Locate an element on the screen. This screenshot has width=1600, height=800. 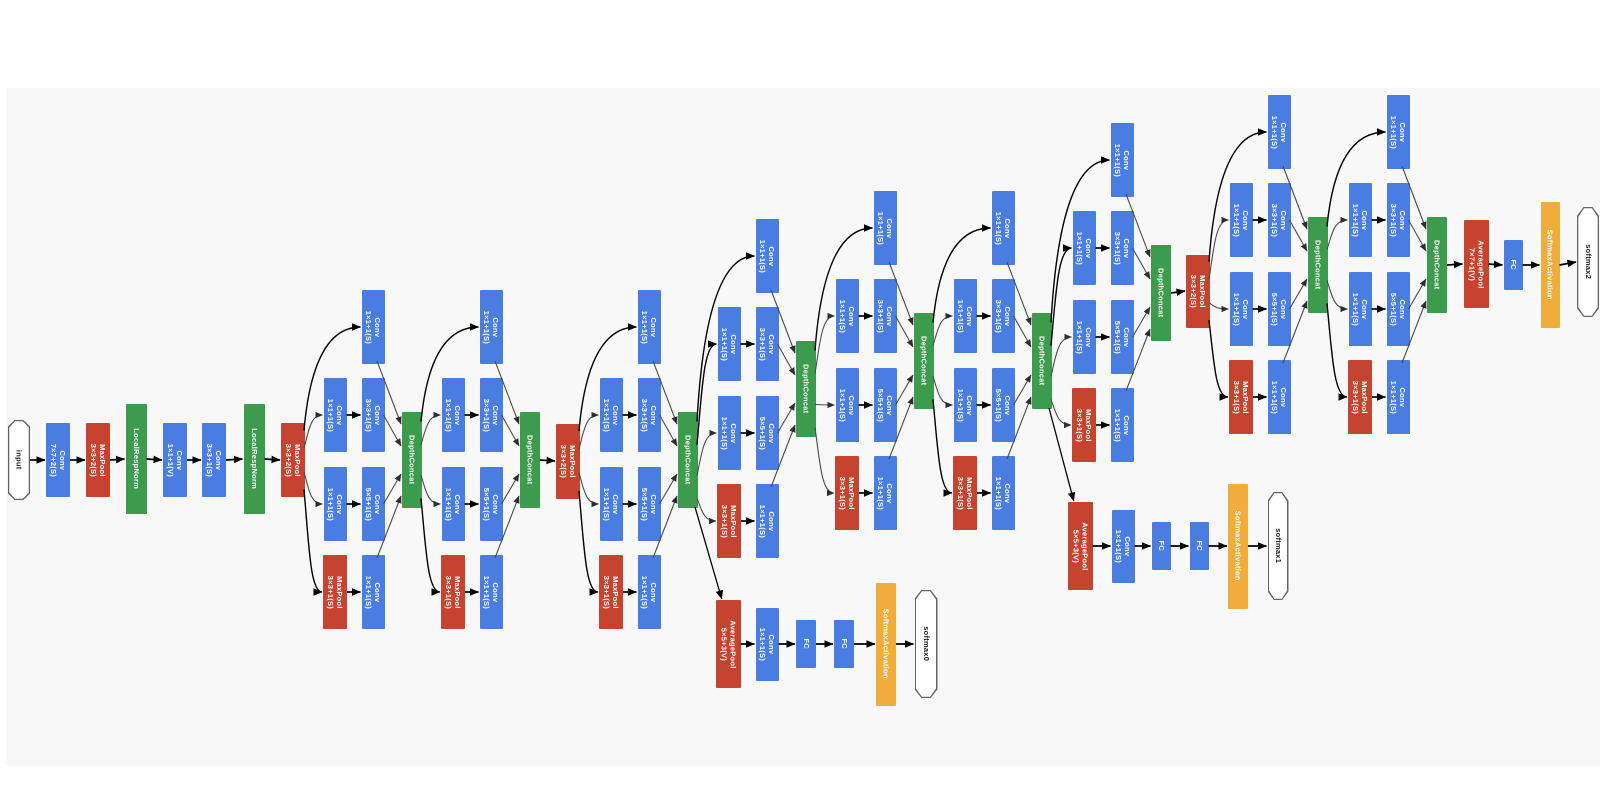
inception-4a-conv-1x1-reduce3: Conv 1×1+1(S) is located at coordinates (611, 415).